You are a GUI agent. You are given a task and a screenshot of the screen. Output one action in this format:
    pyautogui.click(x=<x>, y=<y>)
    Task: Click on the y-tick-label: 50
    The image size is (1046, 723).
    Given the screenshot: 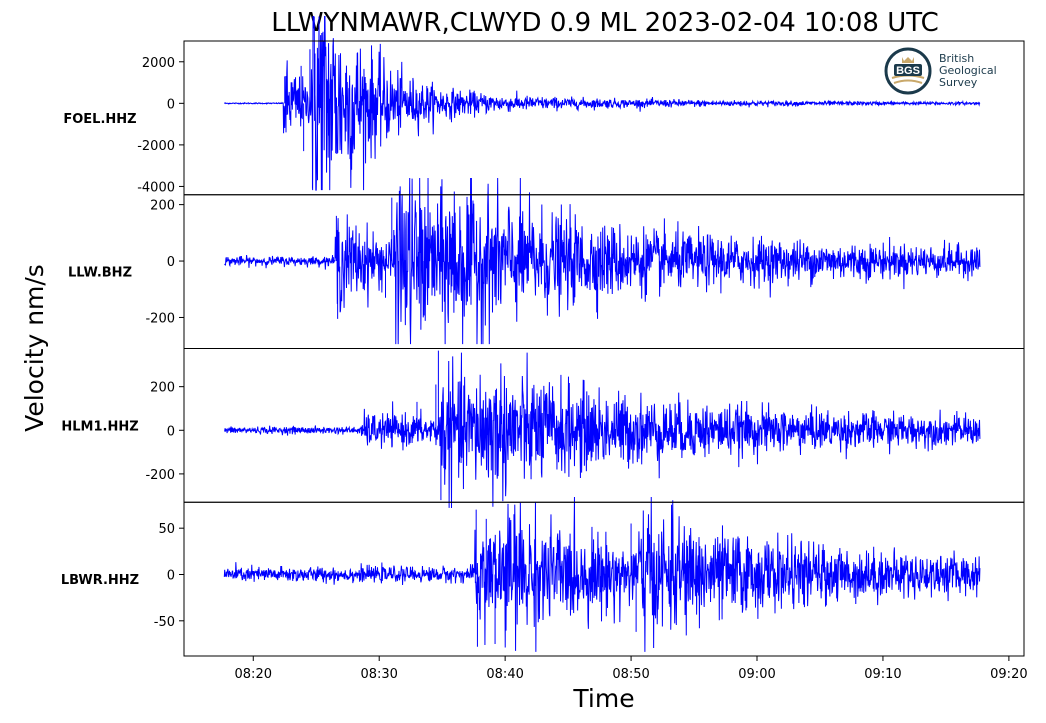 What is the action you would take?
    pyautogui.click(x=166, y=529)
    